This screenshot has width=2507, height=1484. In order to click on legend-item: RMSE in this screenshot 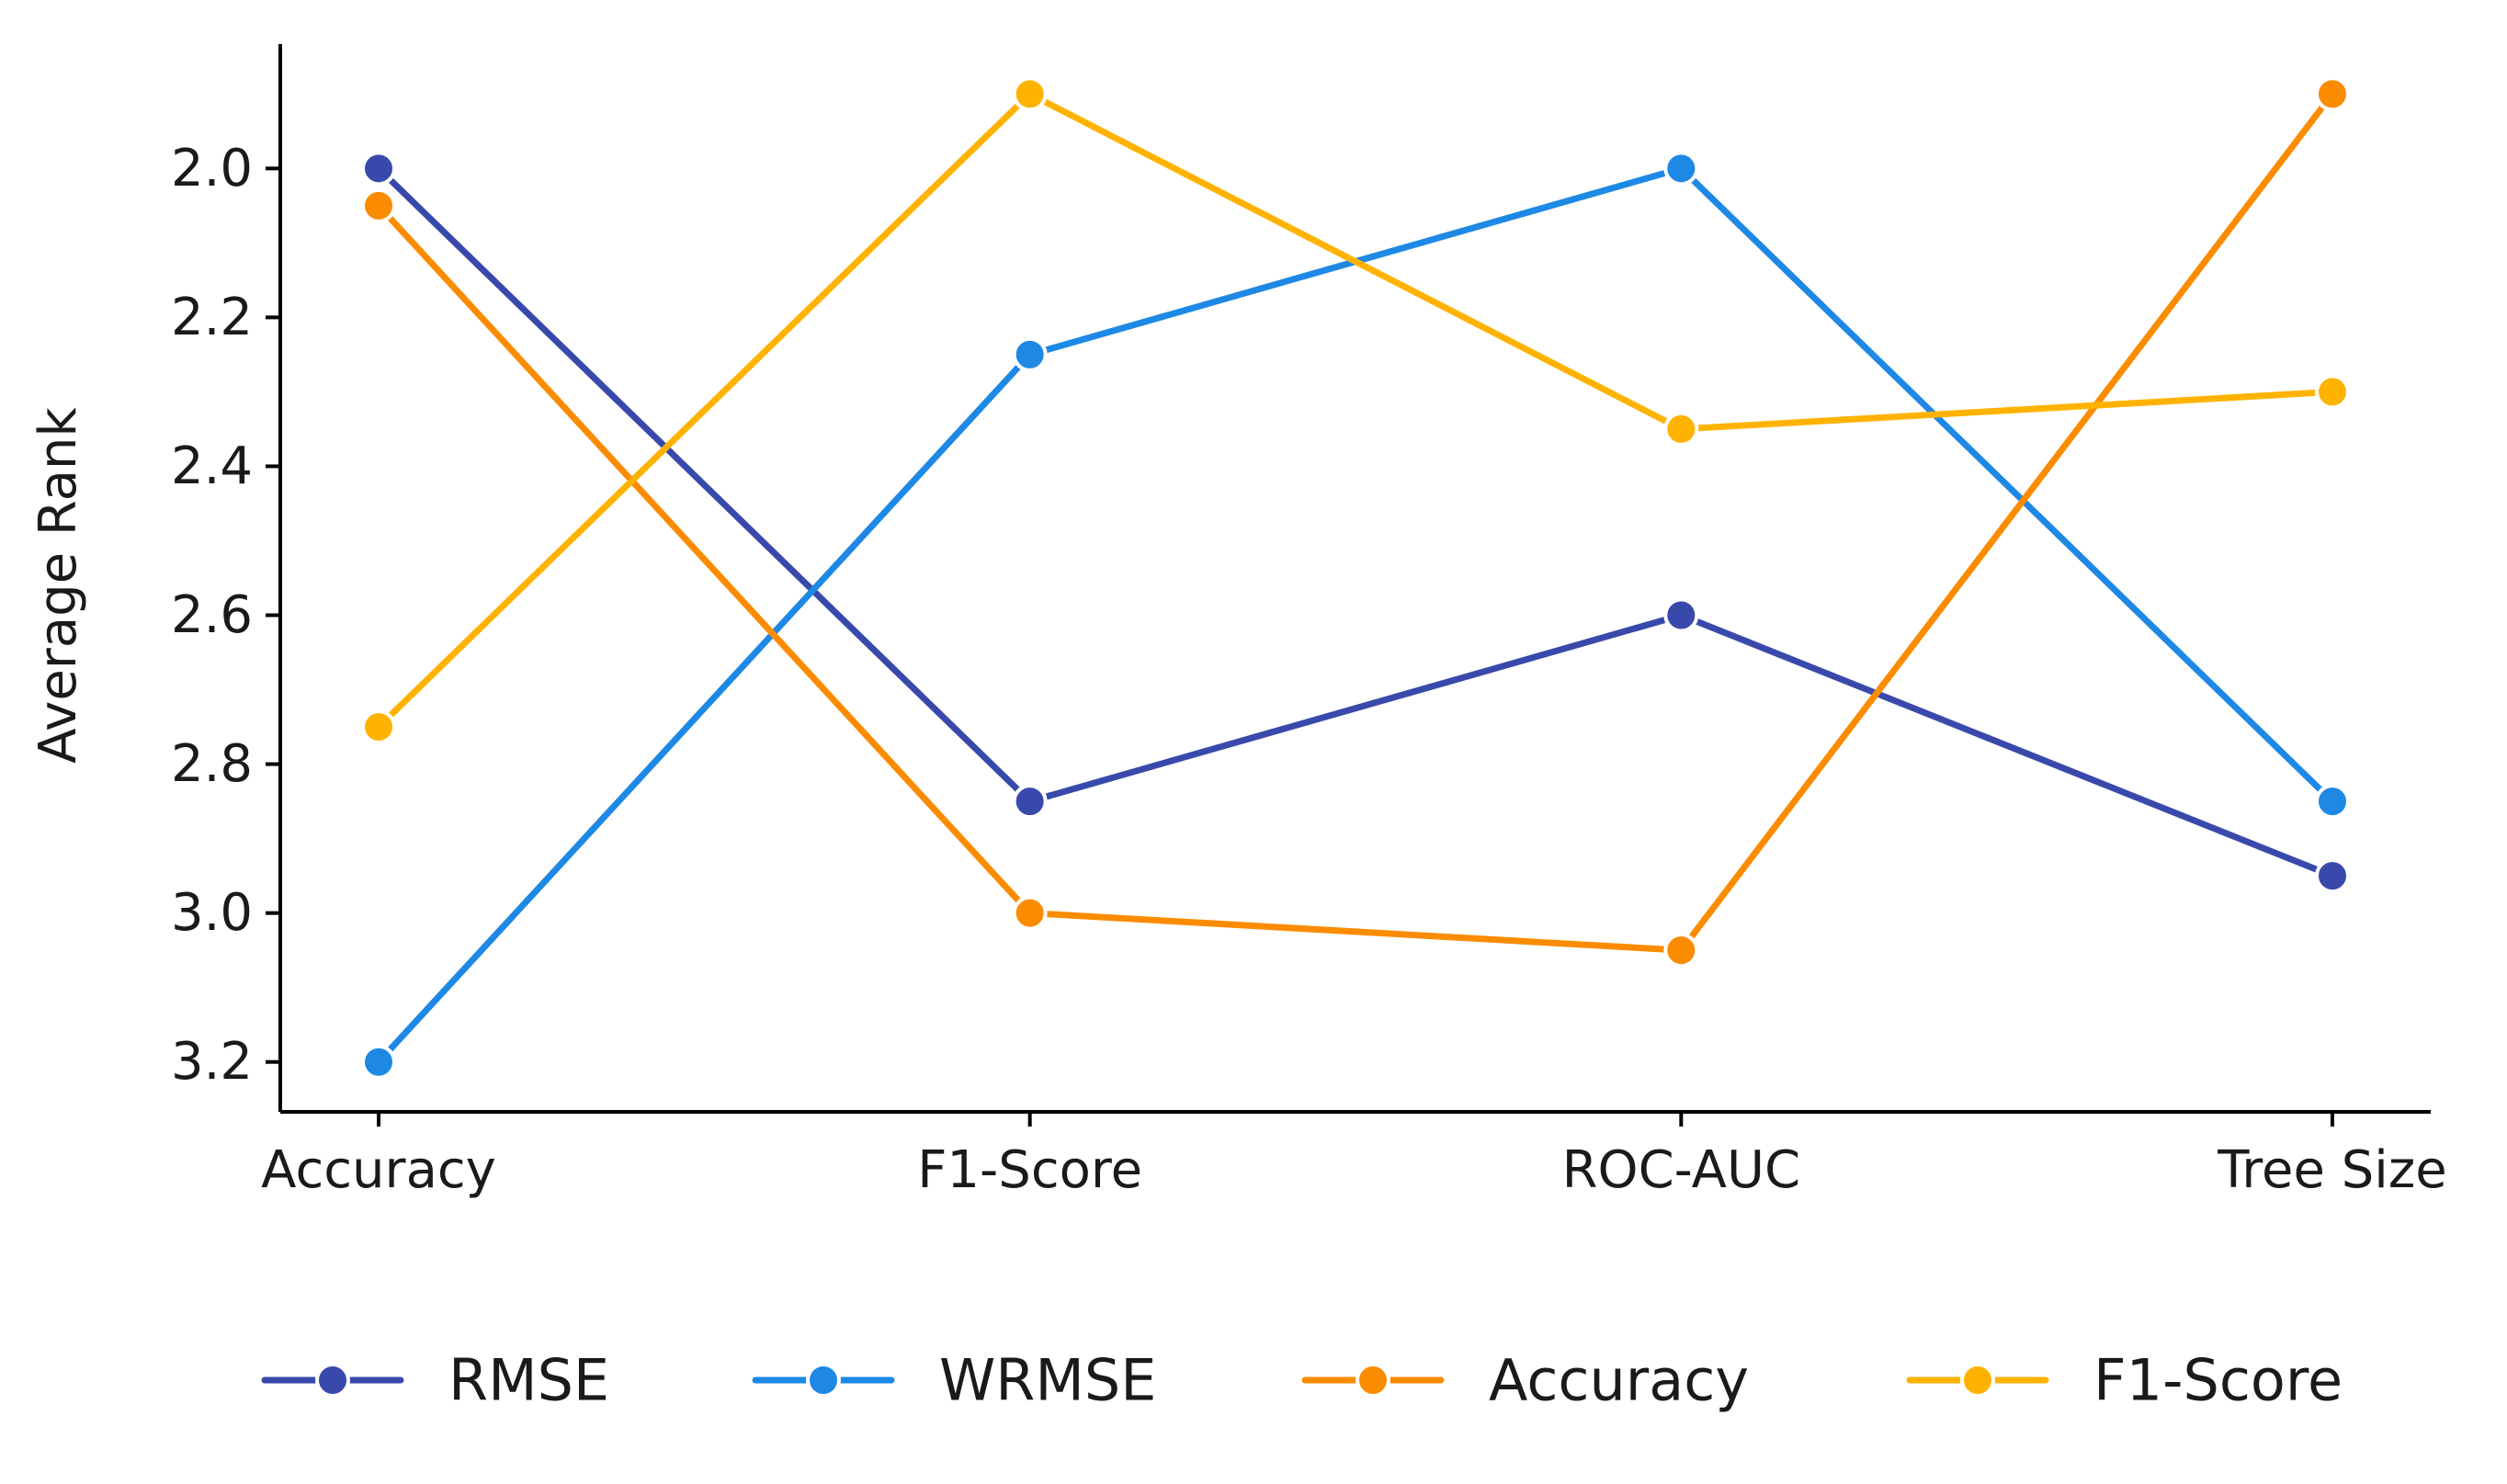, I will do `click(435, 1380)`.